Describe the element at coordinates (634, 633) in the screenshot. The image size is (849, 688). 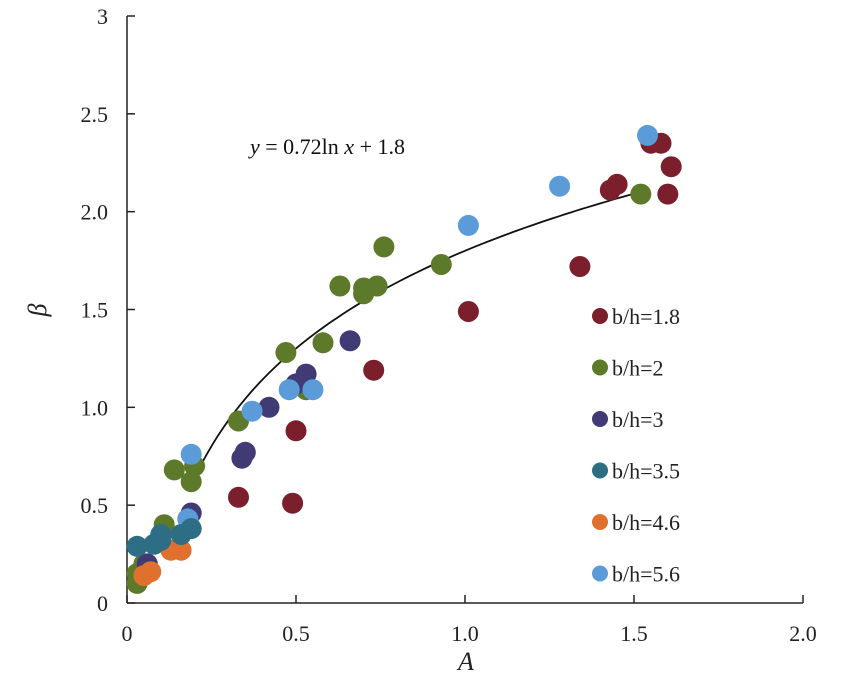
I see `x-tick-label: 1.5` at that location.